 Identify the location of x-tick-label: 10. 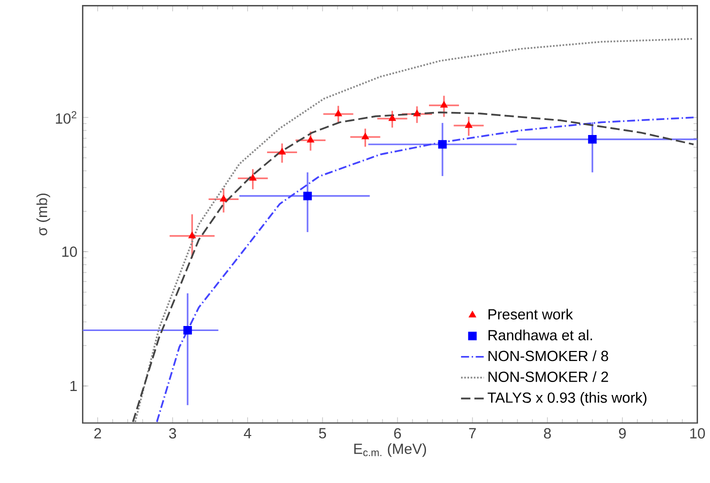
(697, 433).